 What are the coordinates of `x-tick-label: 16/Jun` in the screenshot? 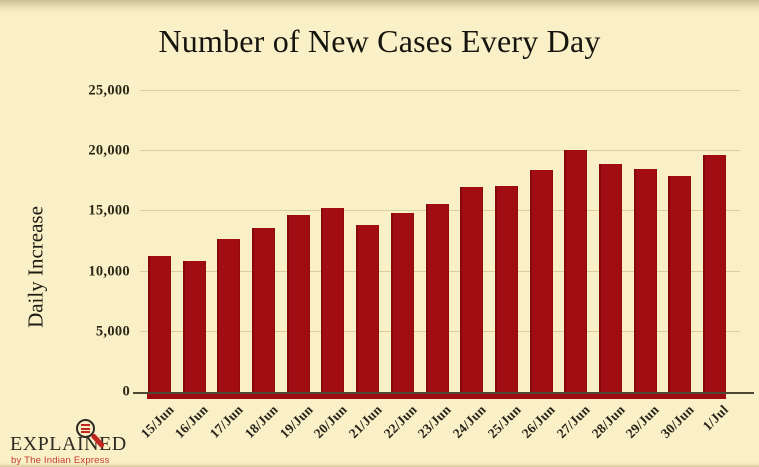 It's located at (192, 422).